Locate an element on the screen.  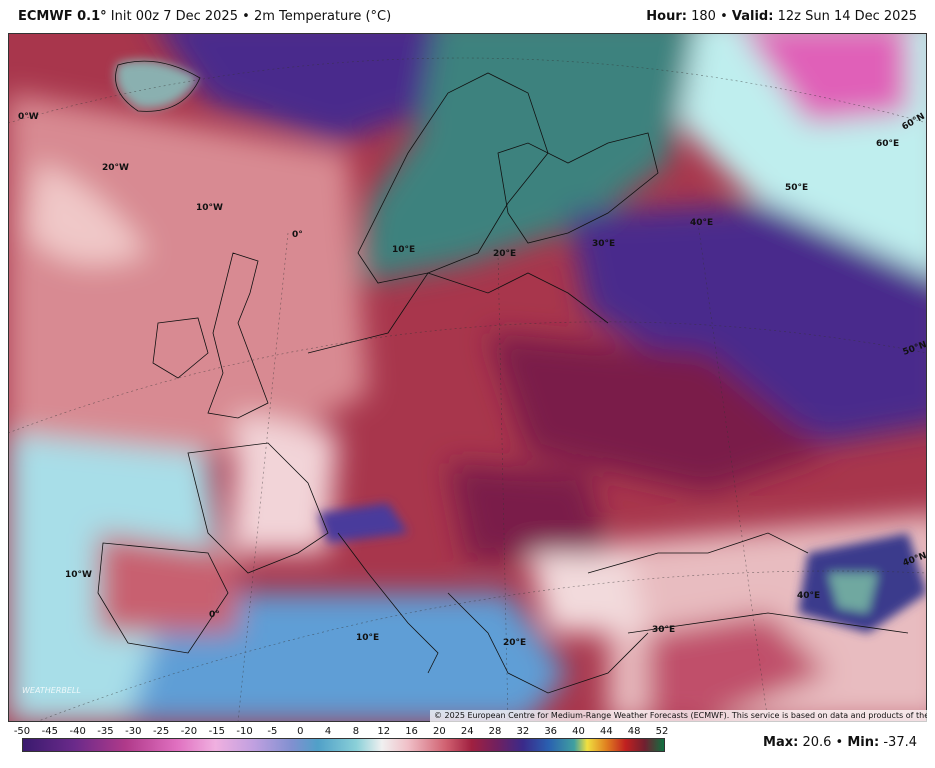
model: ECMWF 0.1 is located at coordinates (59, 16).